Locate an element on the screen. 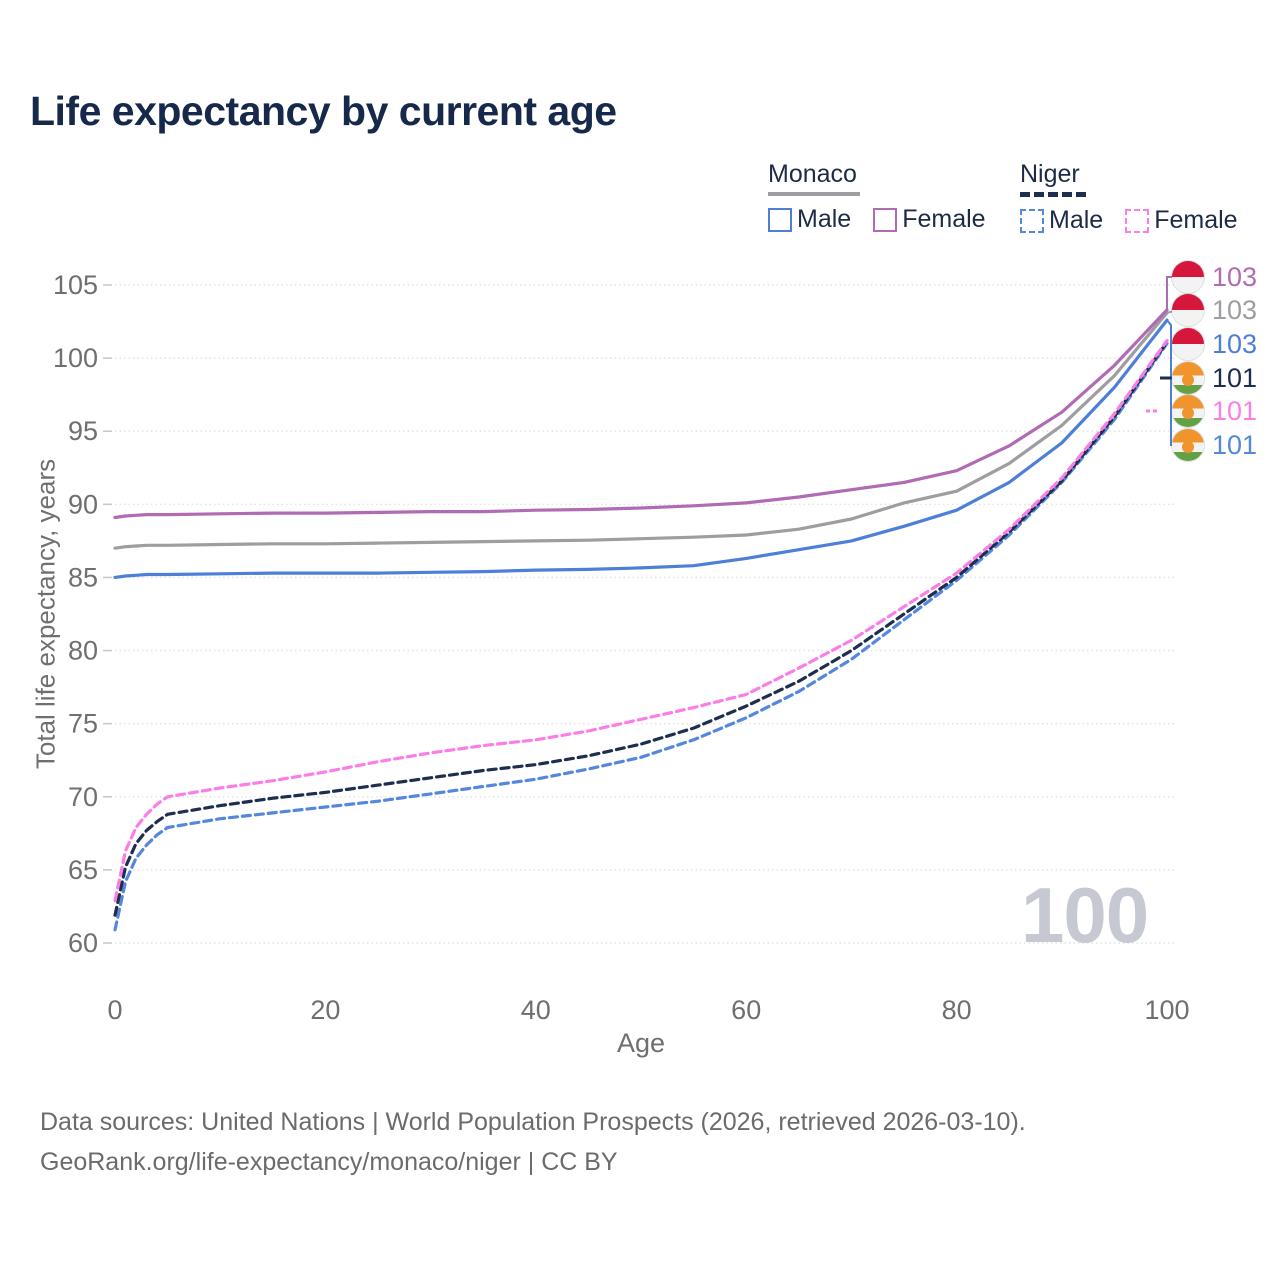  y-tick-label: 65 is located at coordinates (83, 870).